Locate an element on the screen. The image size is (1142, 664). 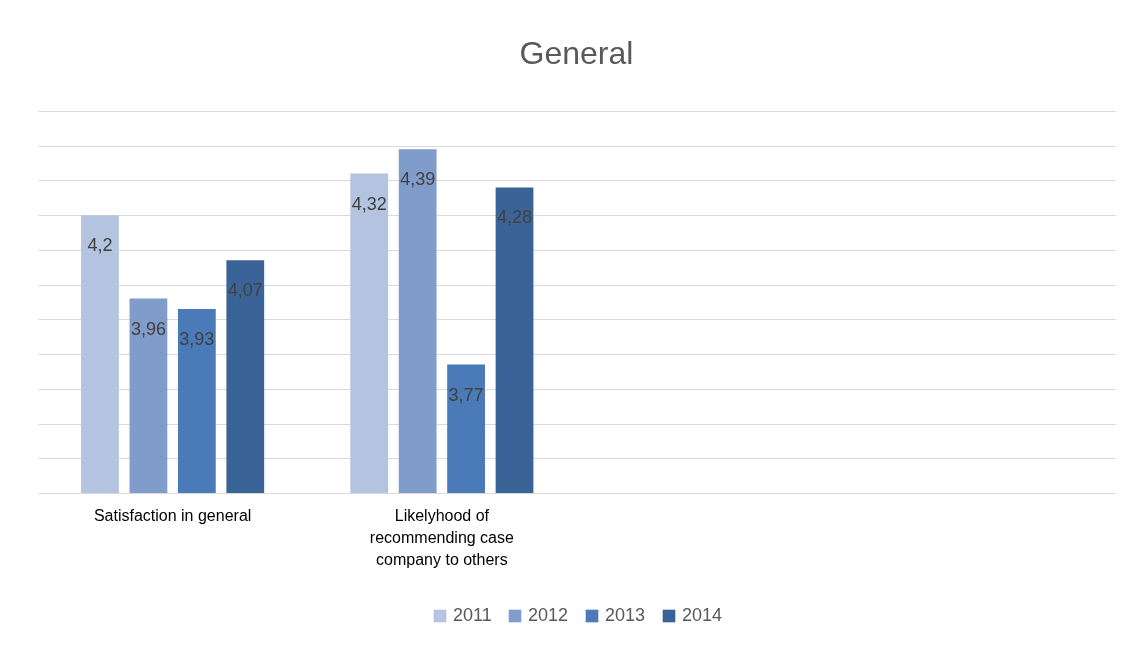
data-label: 4,32 is located at coordinates (369, 203).